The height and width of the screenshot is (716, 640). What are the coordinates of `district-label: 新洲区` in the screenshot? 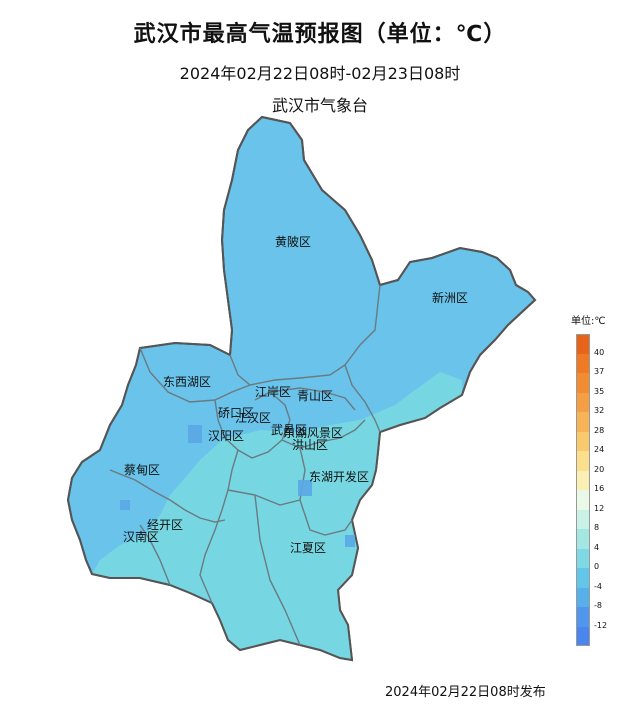 It's located at (450, 297).